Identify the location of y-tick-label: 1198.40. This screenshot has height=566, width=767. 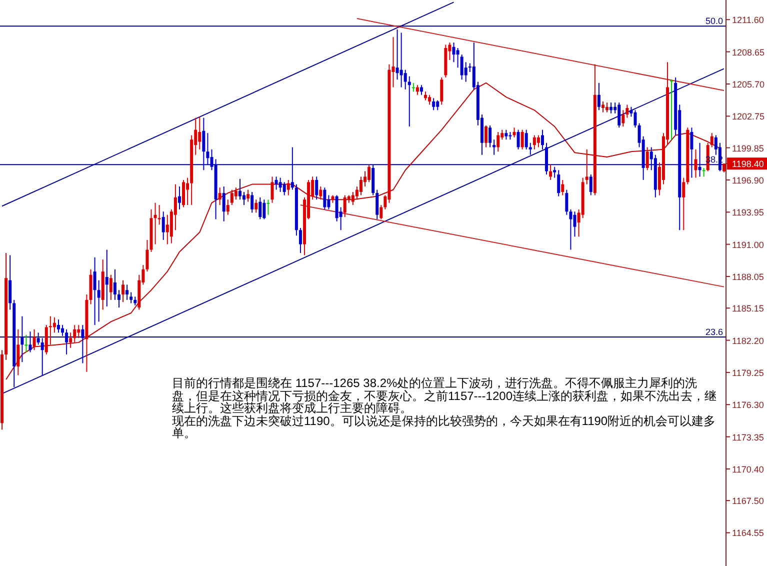
(748, 164).